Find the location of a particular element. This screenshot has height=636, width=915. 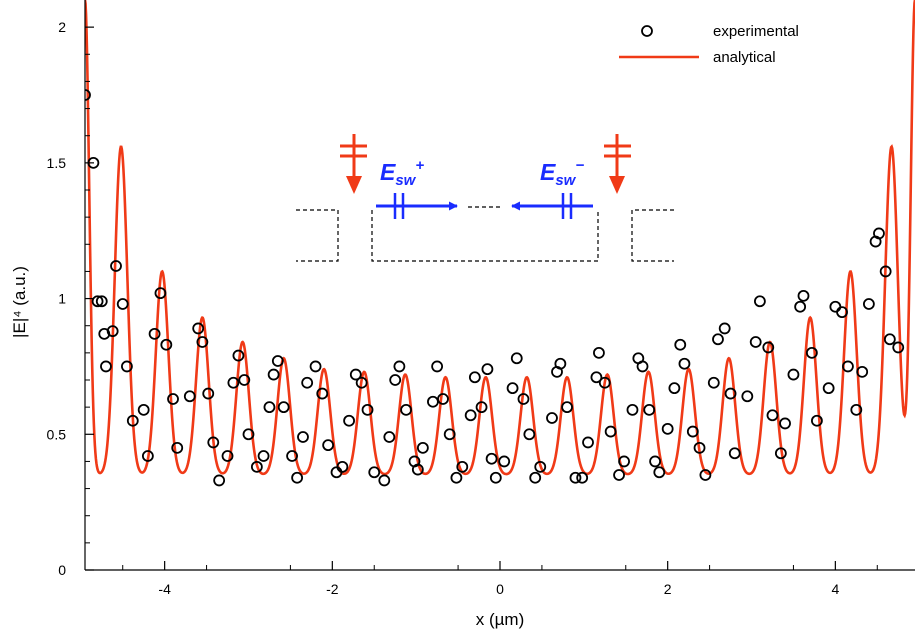

y-ticks: 0 0.5 1 1.5 2 is located at coordinates (70, 298).